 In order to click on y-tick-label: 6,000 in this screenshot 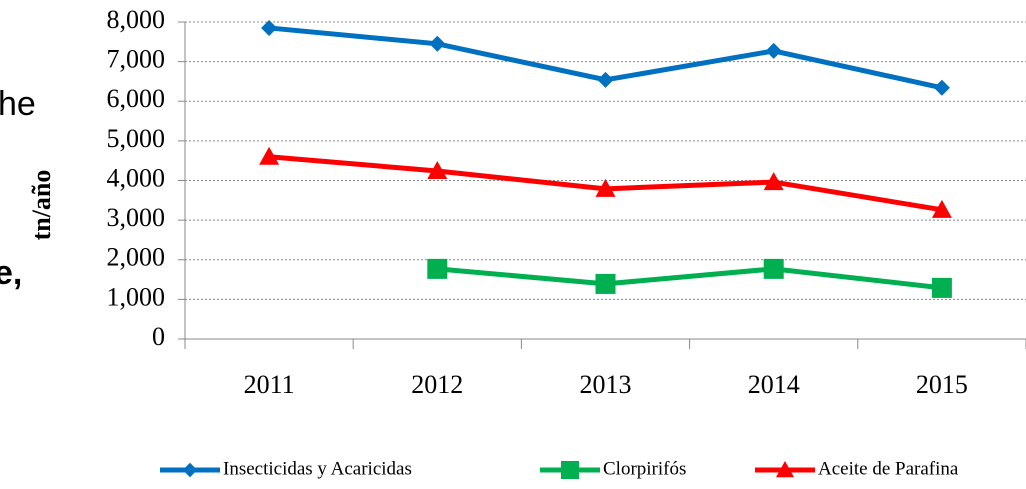, I will do `click(136, 98)`.